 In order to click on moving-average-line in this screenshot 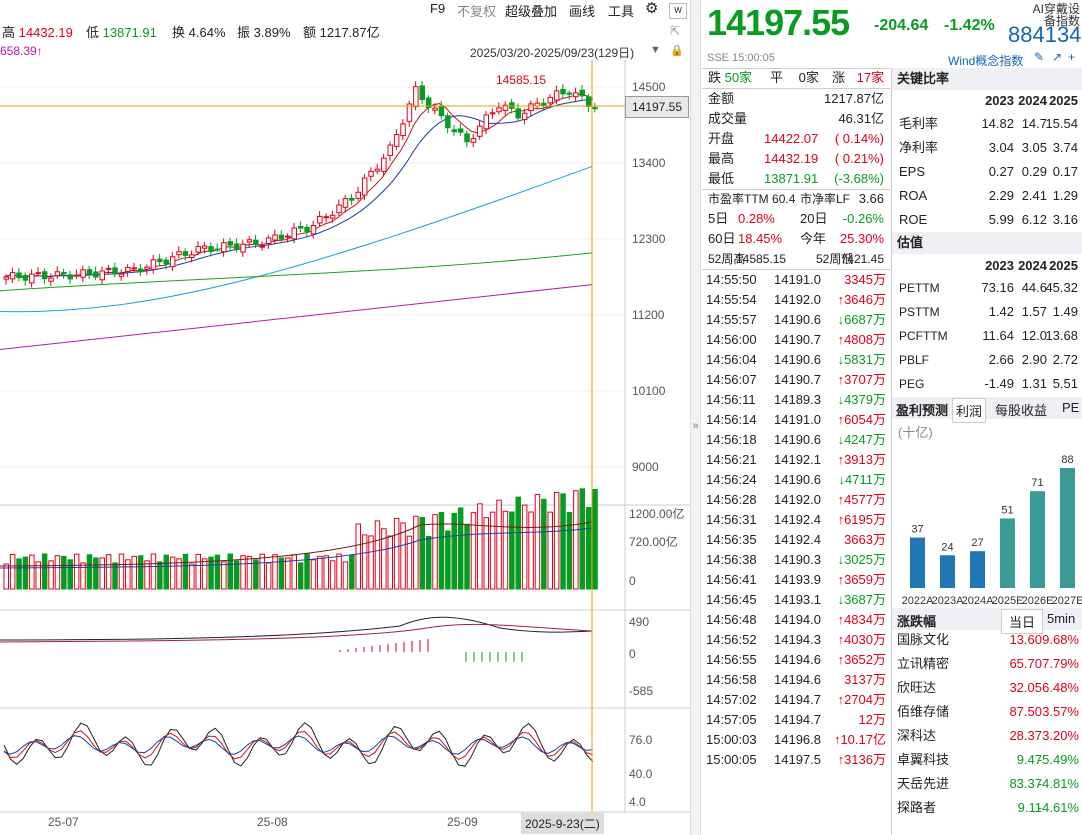, I will do `click(298, 188)`.